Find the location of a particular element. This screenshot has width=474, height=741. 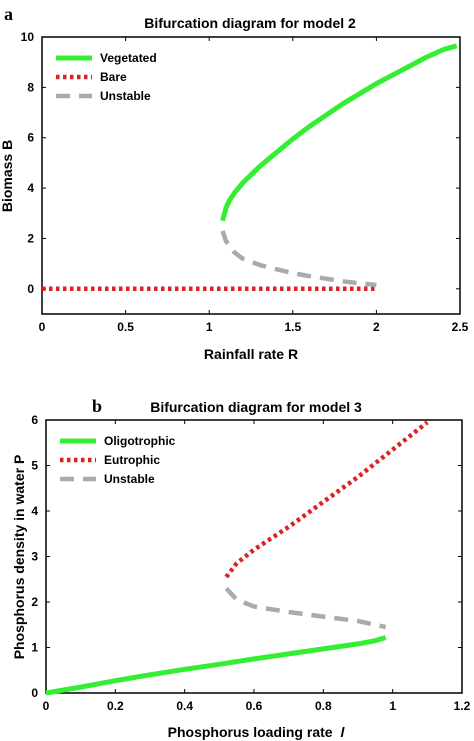

panel-b-y-tick-label: 5 is located at coordinates (34, 466).